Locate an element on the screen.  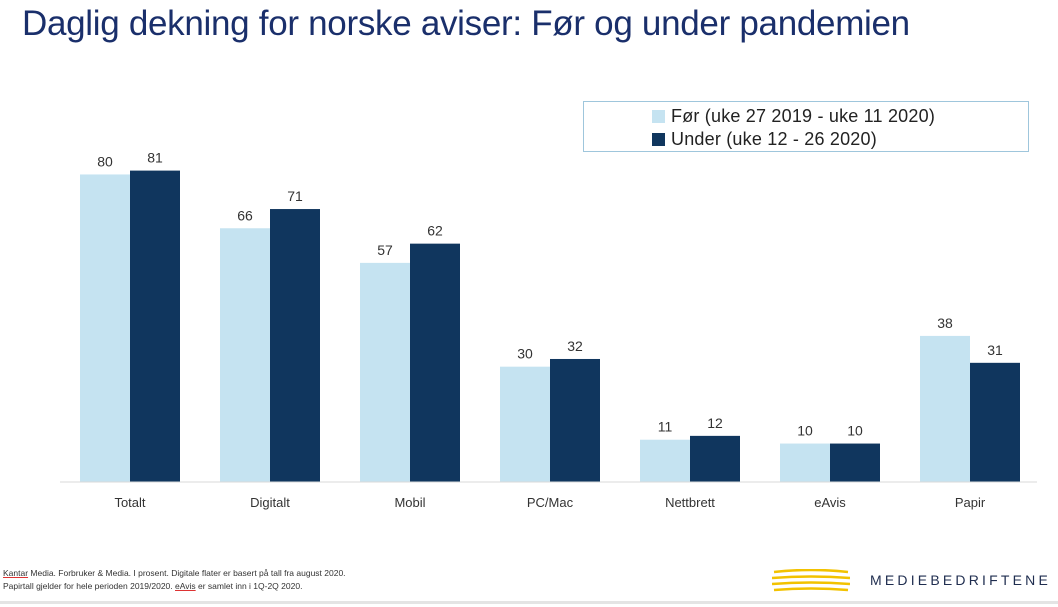
bar-for-nettbrett is located at coordinates (665, 460).